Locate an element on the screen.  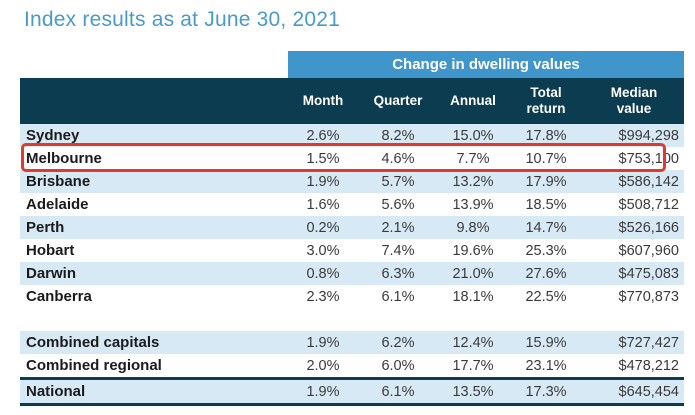
total-return-value: 27.6% is located at coordinates (546, 273).